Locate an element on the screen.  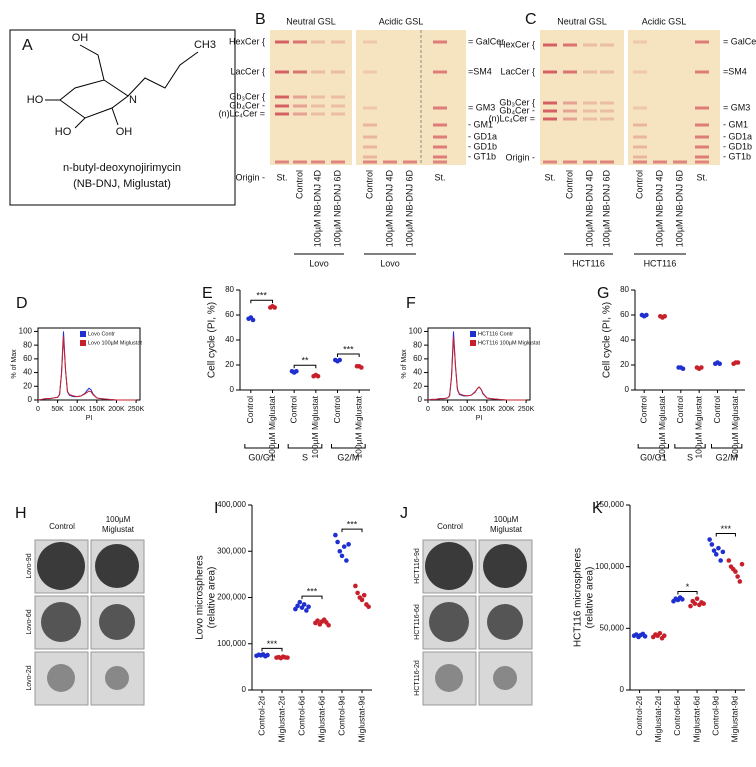
band-label: LacCer { is located at coordinates (247, 71).